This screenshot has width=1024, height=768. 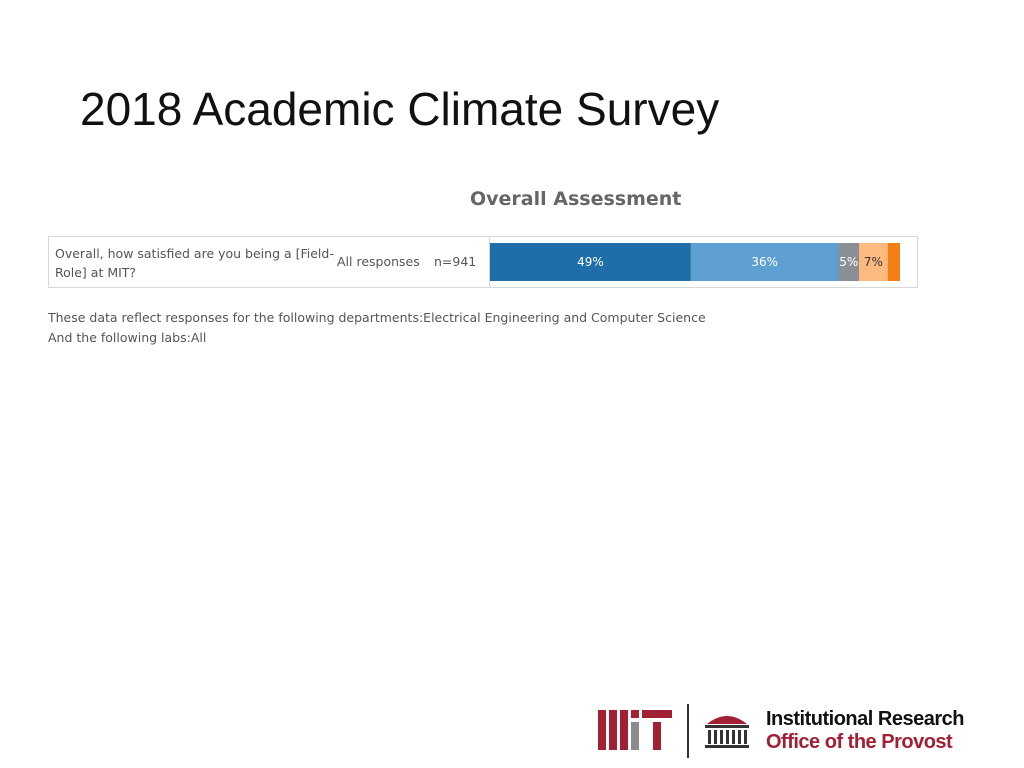 I want to click on bar-label-1: 49%, so click(x=590, y=262).